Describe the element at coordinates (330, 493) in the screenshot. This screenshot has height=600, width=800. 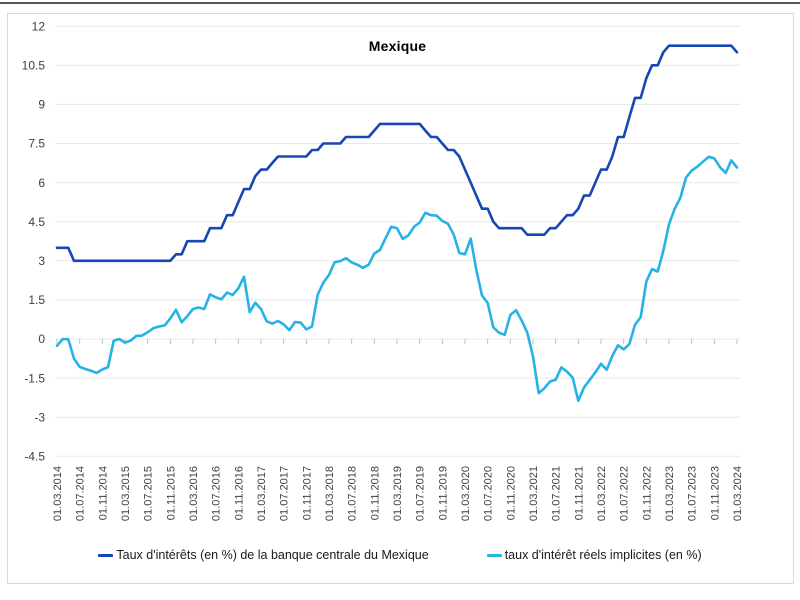
I see `x-axis-tick-label: 01.03.2018` at that location.